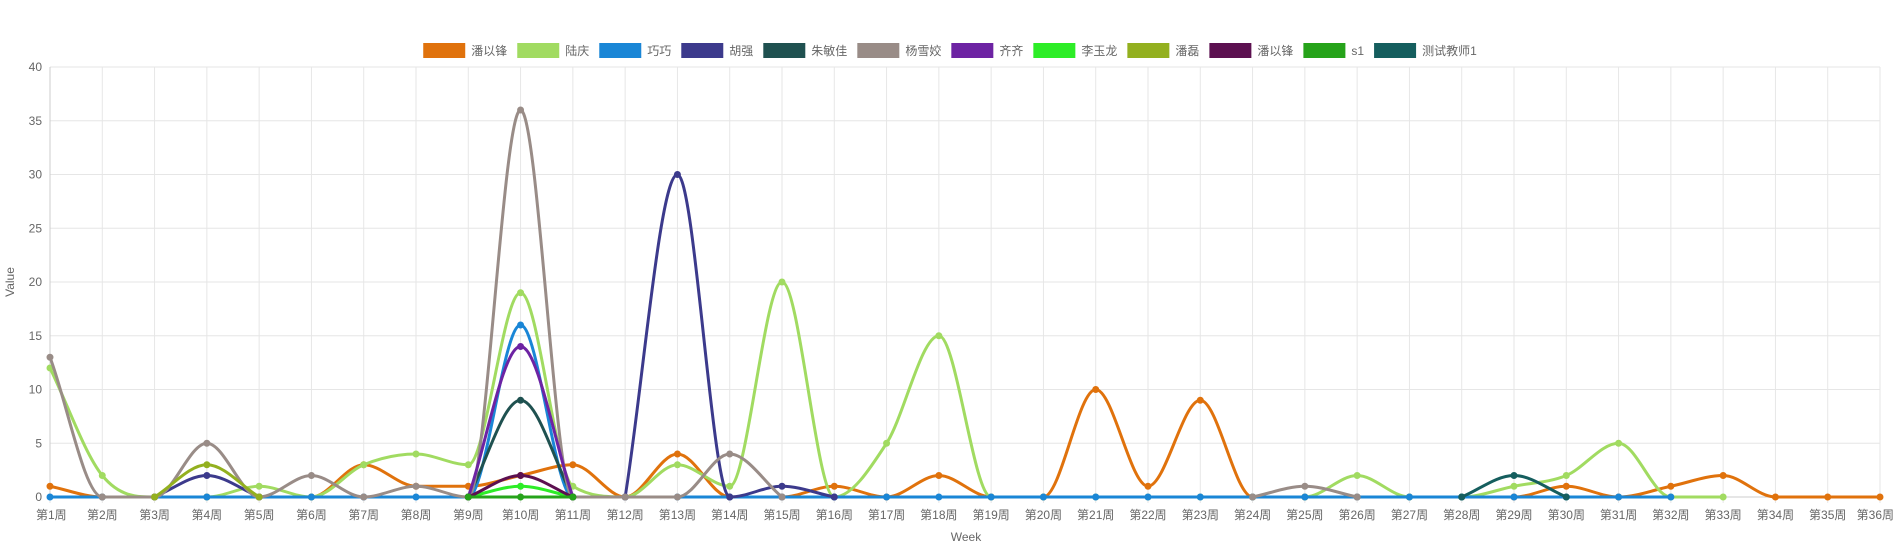 The width and height of the screenshot is (1900, 555). What do you see at coordinates (635, 50) in the screenshot?
I see `legend-item: 巧巧` at bounding box center [635, 50].